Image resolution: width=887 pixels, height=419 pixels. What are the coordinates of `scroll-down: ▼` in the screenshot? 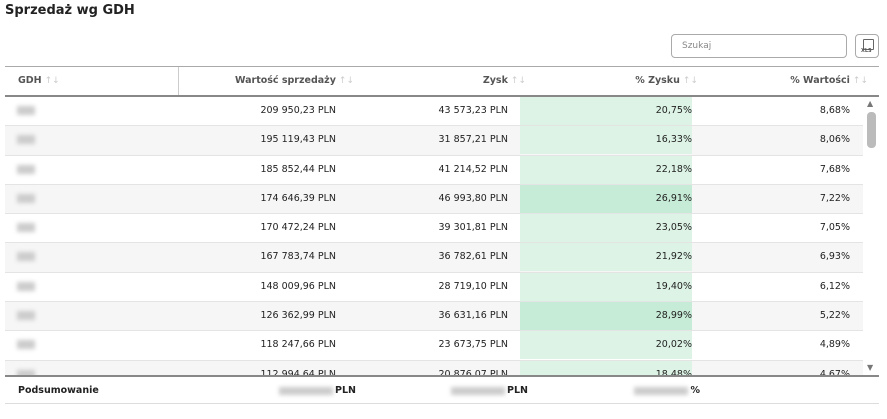 It's located at (870, 367).